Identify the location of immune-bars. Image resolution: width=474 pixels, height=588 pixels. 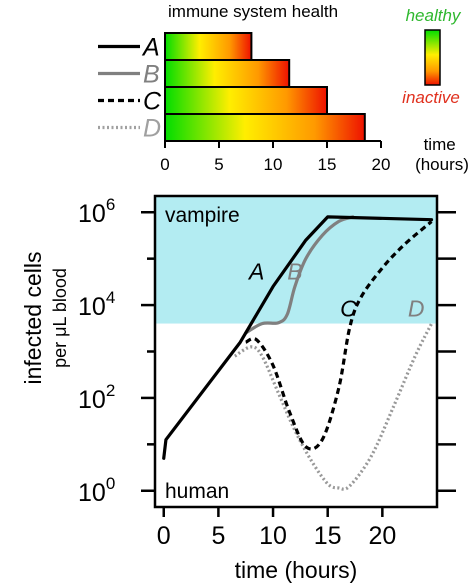
(265, 87).